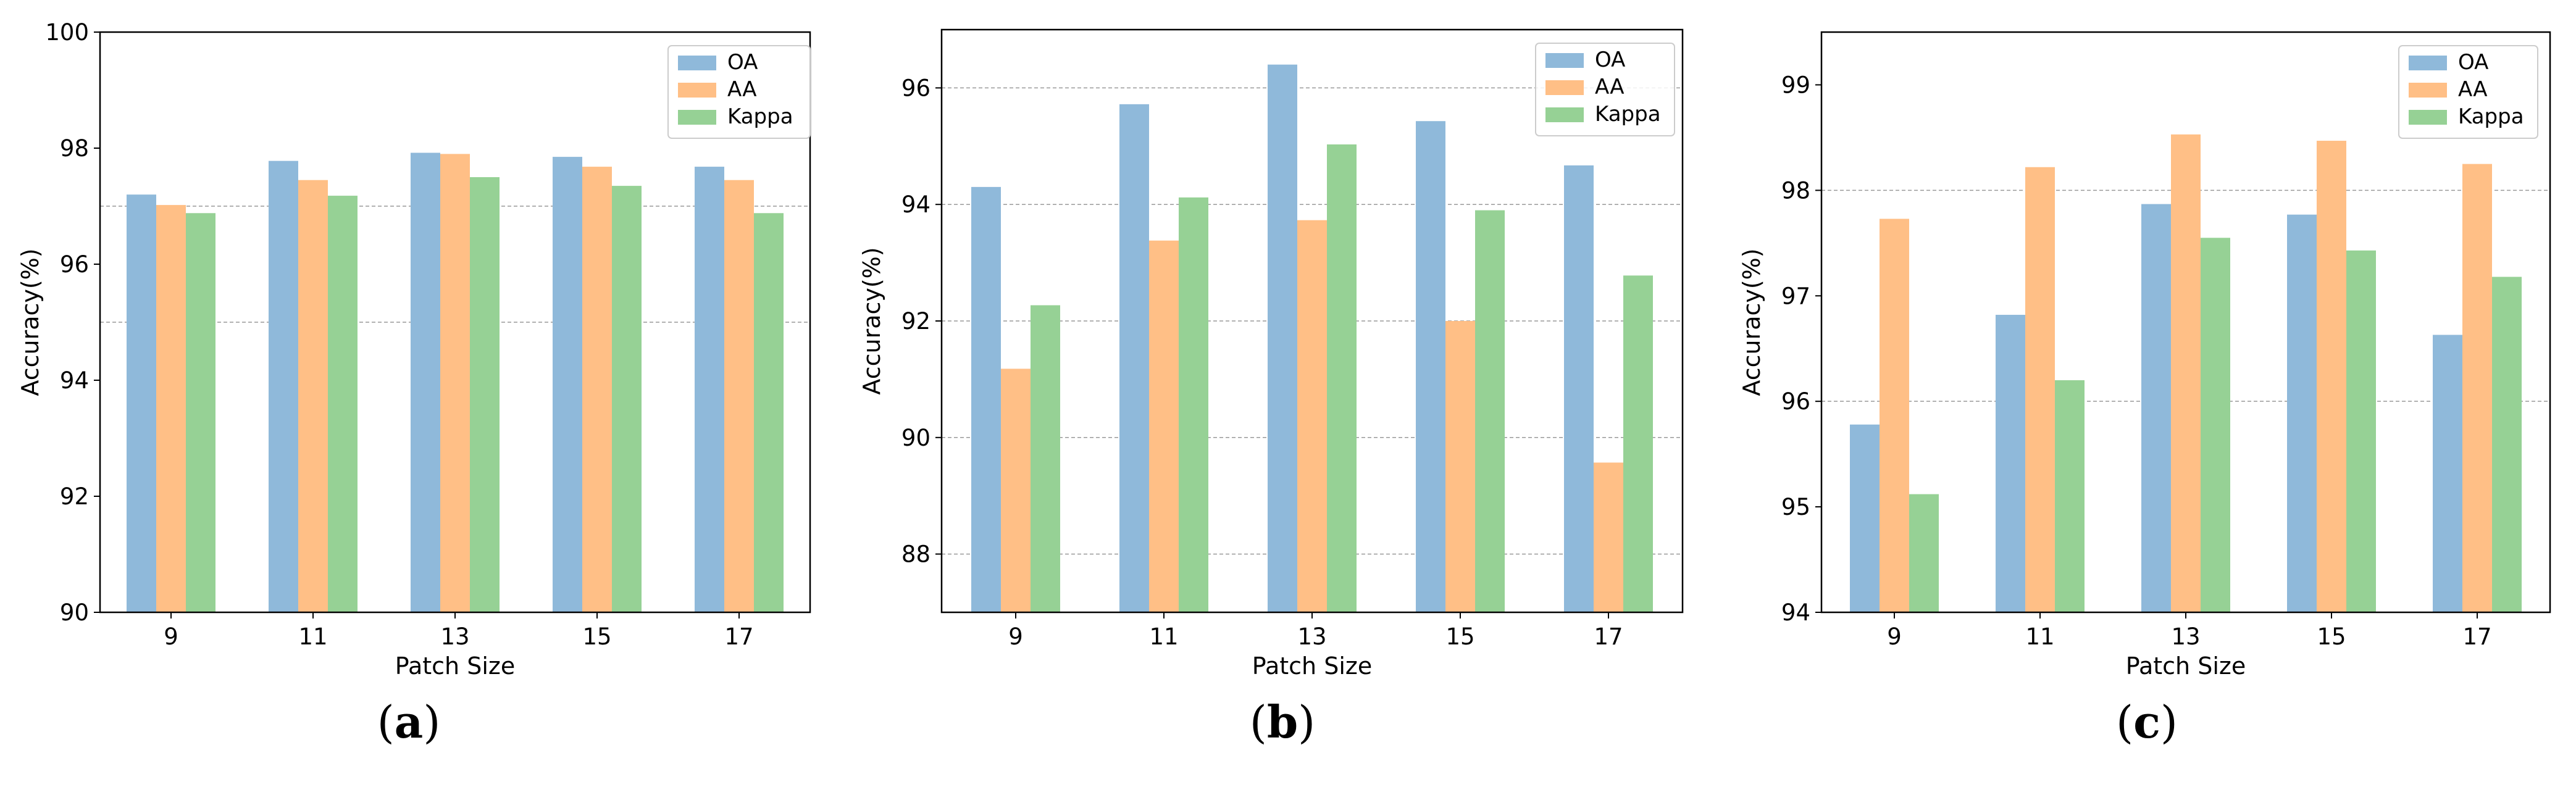  Describe the element at coordinates (1795, 507) in the screenshot. I see `y-tick-label: 95` at that location.